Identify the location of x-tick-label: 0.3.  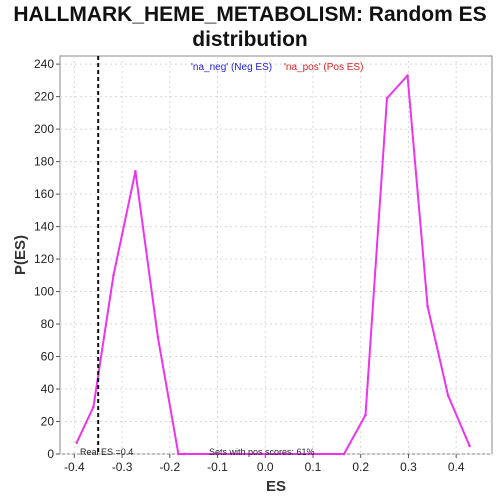
(408, 467).